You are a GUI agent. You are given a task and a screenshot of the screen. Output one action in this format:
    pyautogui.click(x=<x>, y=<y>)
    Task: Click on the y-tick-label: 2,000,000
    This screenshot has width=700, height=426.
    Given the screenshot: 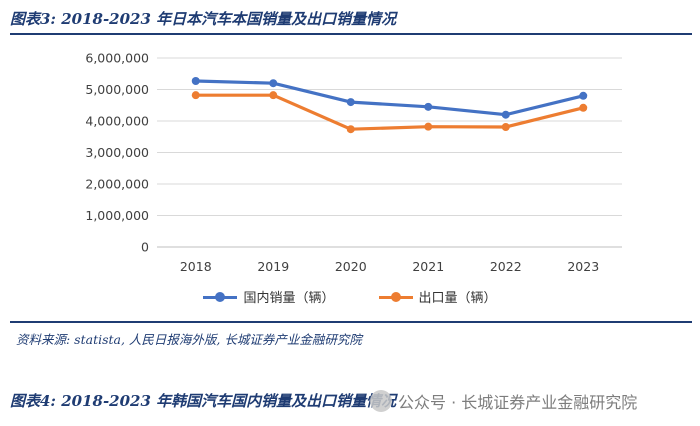 What is the action you would take?
    pyautogui.click(x=117, y=184)
    